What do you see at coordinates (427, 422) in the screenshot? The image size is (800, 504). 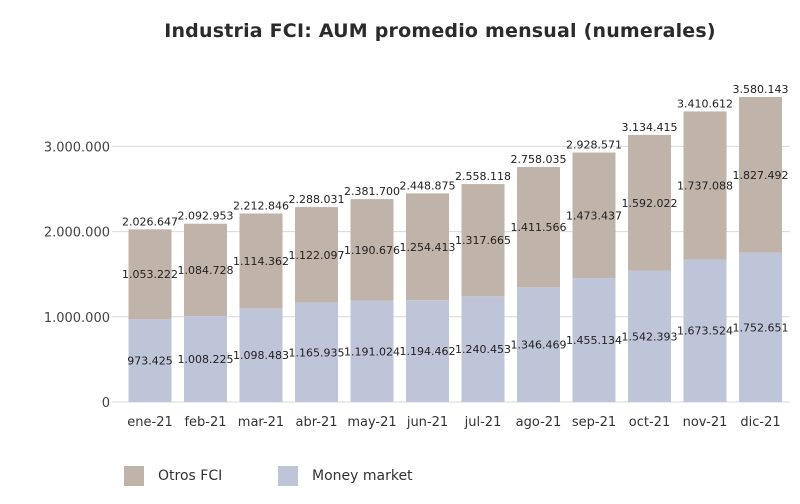 I see `x-tick-label: jun-21` at bounding box center [427, 422].